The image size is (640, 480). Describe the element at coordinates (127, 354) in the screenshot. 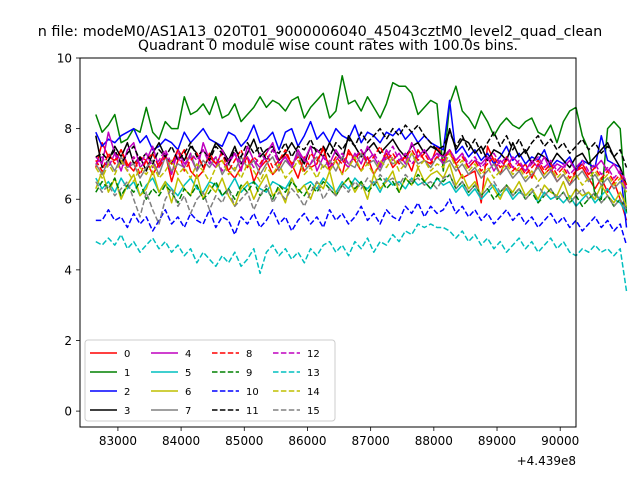

I see `legend-label-0: 0` at that location.